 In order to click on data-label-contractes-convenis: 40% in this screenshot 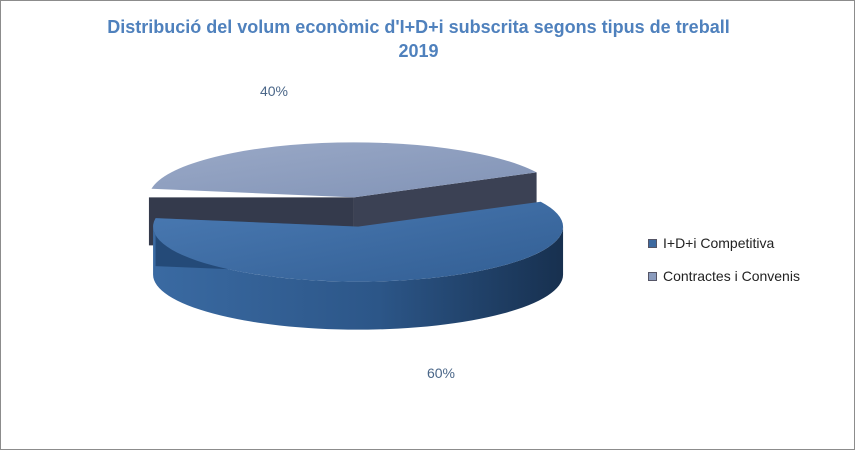, I will do `click(274, 91)`.